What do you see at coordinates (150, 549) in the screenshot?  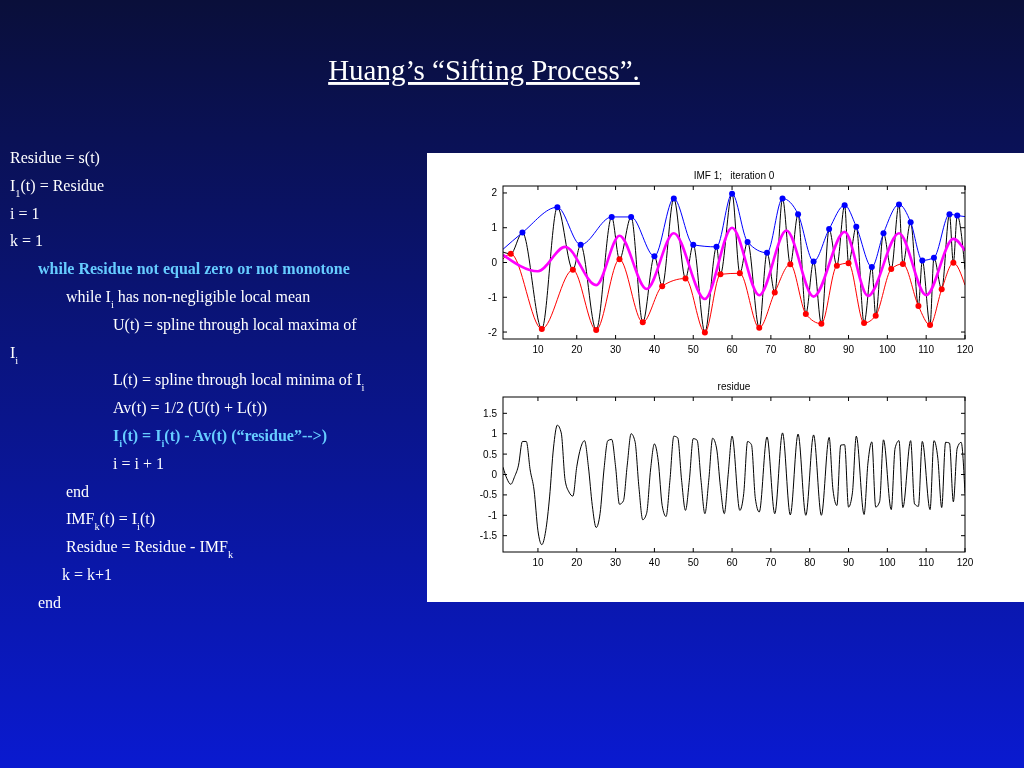 I see `text: Residue = Residue - IMF$_{k}$` at bounding box center [150, 549].